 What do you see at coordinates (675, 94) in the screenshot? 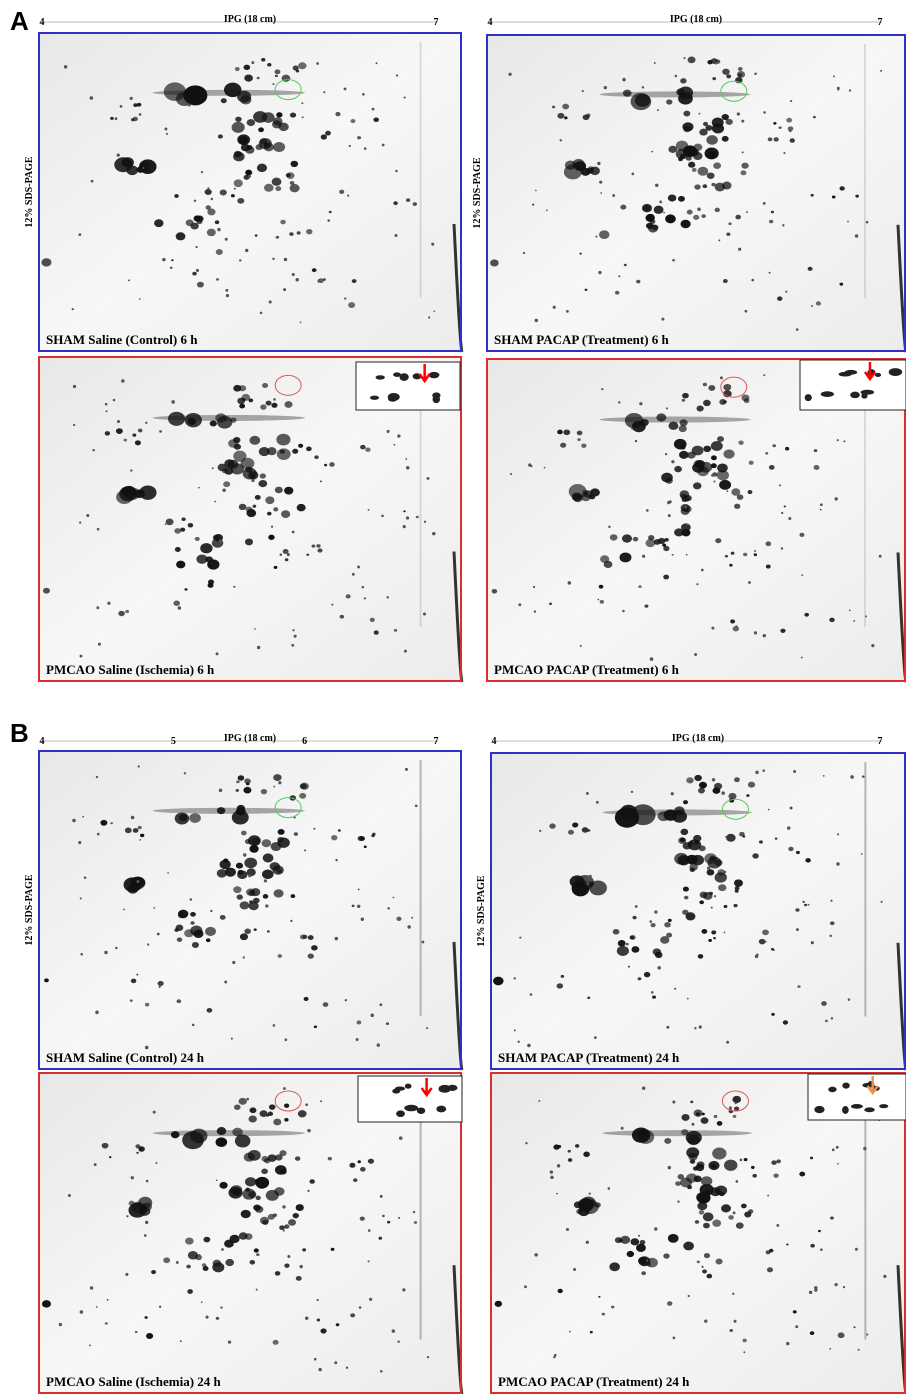
I see `gel-smear` at bounding box center [675, 94].